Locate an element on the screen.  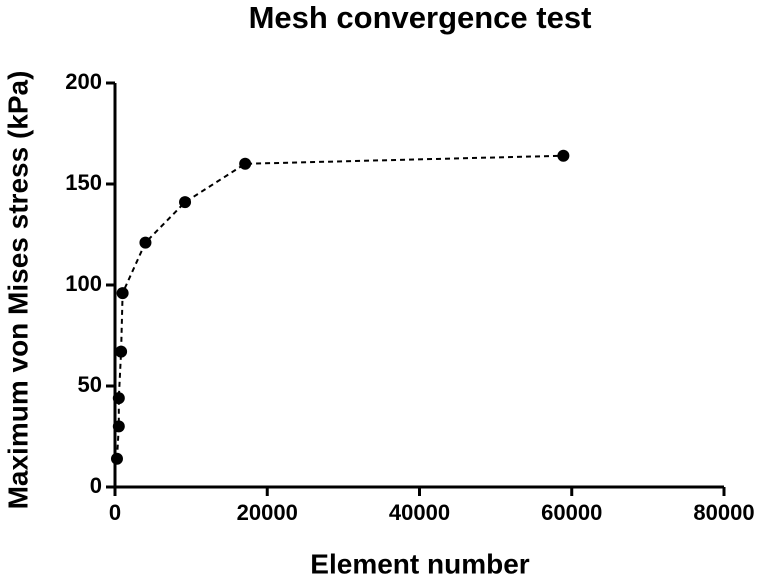
y-tick-label: 200 is located at coordinates (83, 81).